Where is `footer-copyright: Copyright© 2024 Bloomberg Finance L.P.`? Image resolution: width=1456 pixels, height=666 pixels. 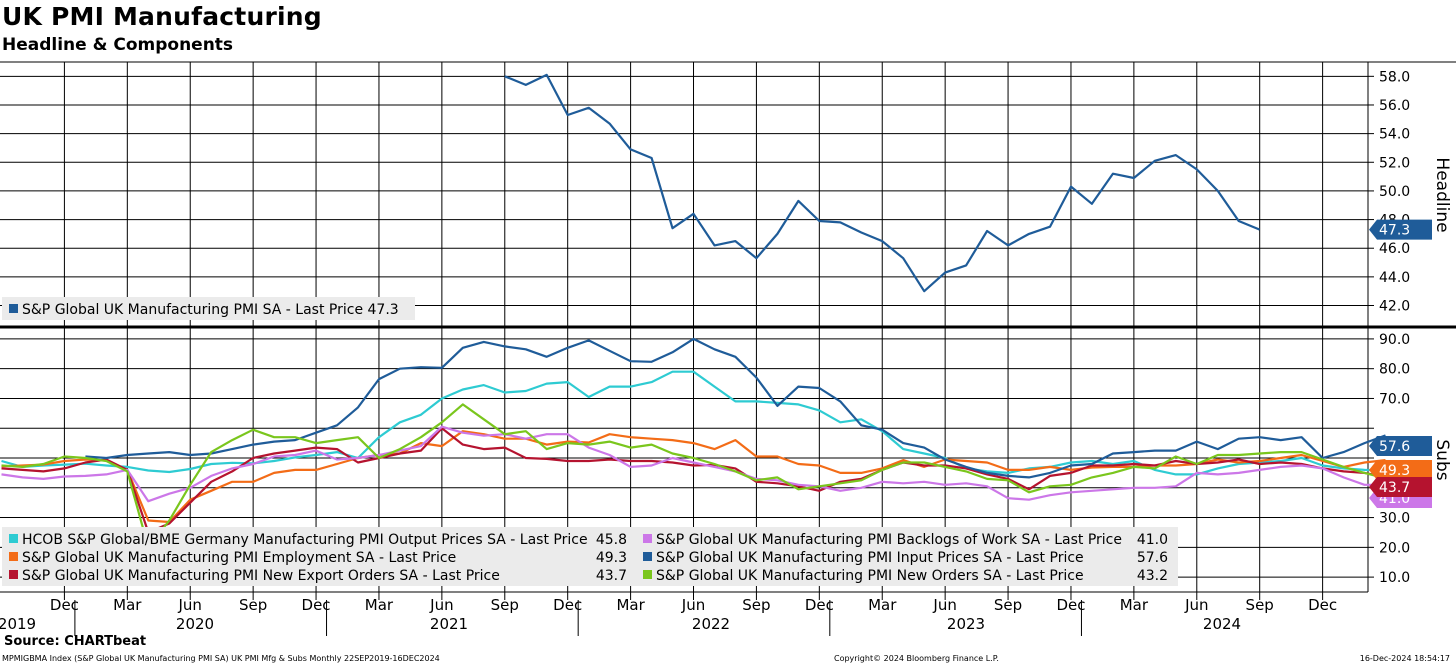
footer-copyright: Copyright© 2024 Bloomberg Finance L.P. is located at coordinates (916, 658).